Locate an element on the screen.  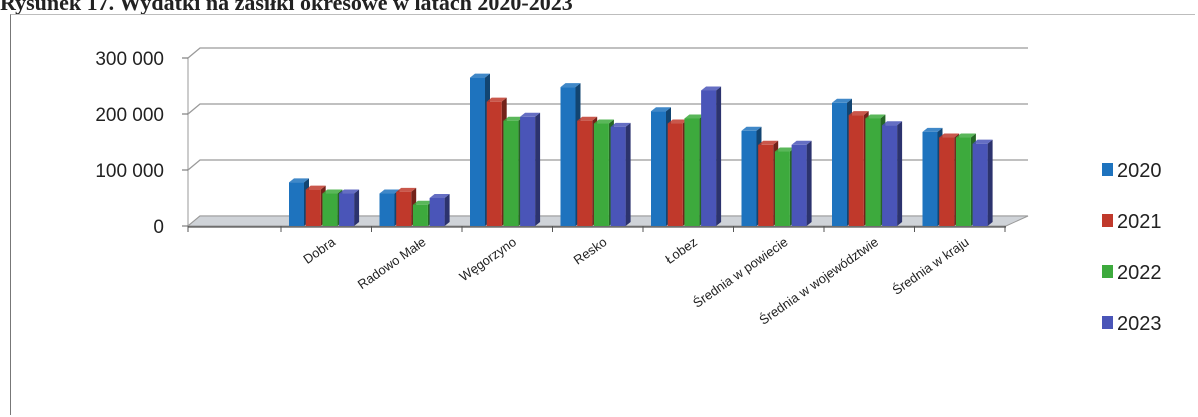
legend-item: 2022 is located at coordinates (1132, 273).